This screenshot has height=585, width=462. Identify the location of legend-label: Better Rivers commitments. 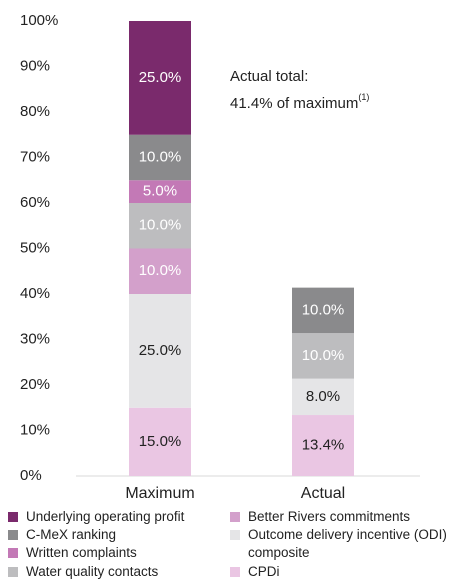
(329, 516).